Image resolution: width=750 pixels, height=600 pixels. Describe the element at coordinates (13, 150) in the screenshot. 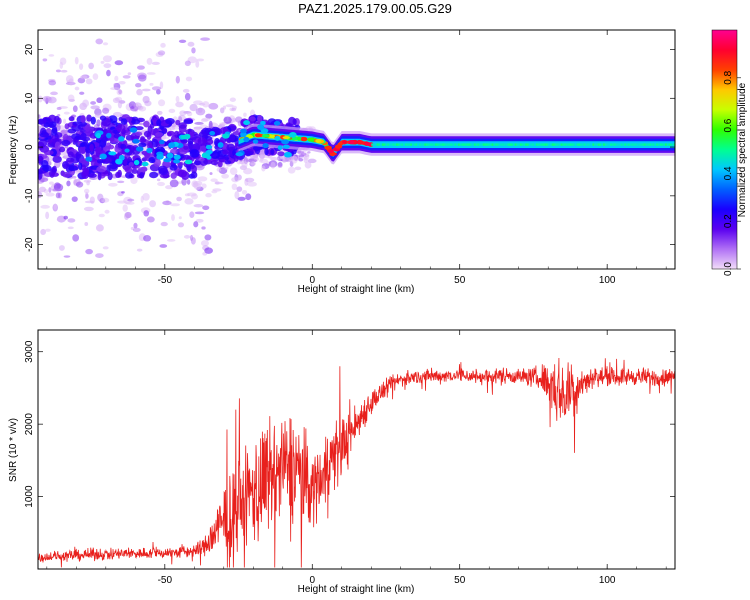

I see `spectrogram-y-label: Frequency (Hz)` at that location.